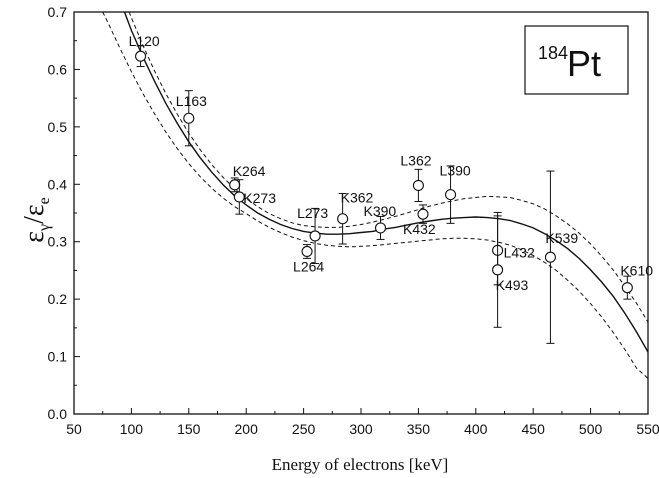 This screenshot has height=478, width=659. Describe the element at coordinates (58, 184) in the screenshot. I see `y-tick-label: 0.4` at that location.